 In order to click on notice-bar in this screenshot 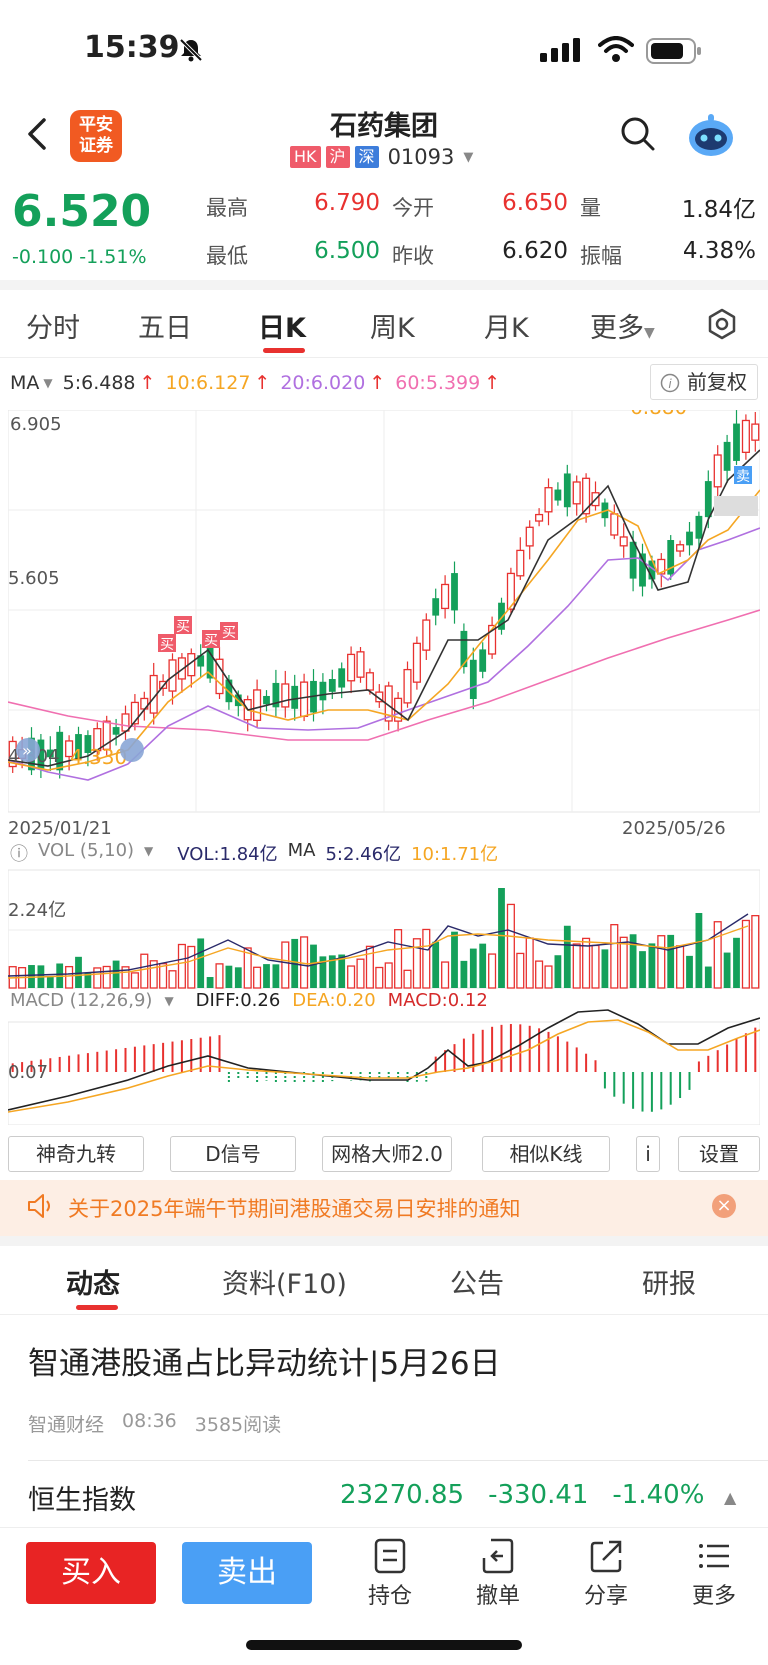, I will do `click(384, 1208)`.